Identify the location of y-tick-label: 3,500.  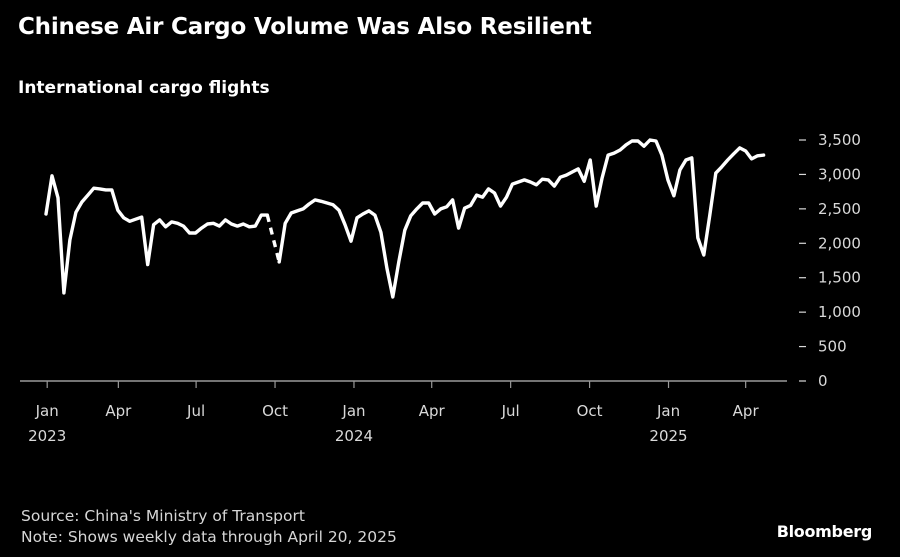
(839, 140).